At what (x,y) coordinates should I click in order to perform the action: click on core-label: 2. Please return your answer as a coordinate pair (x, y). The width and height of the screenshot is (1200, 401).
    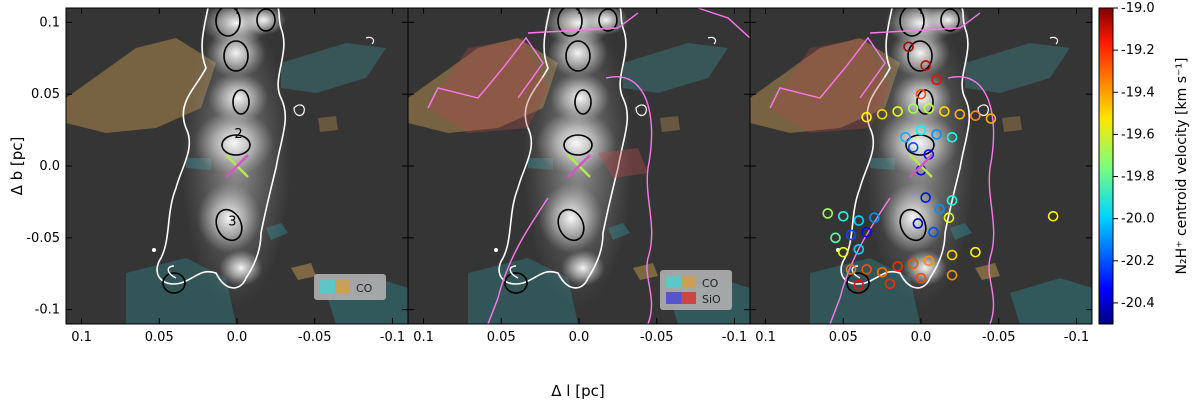
    Looking at the image, I should click on (238, 134).